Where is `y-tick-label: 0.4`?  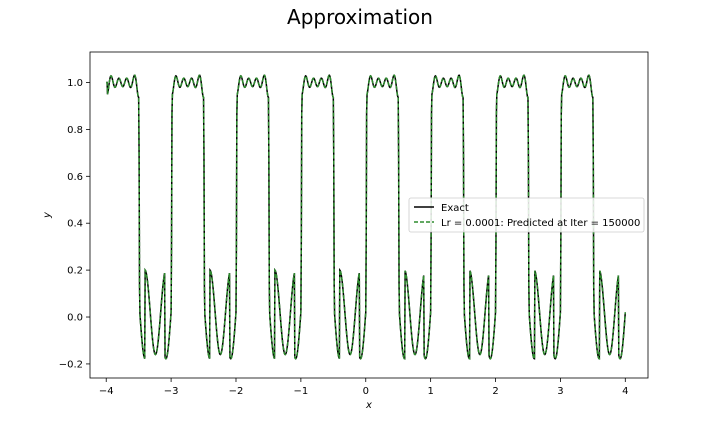 y-tick-label: 0.4 is located at coordinates (75, 224).